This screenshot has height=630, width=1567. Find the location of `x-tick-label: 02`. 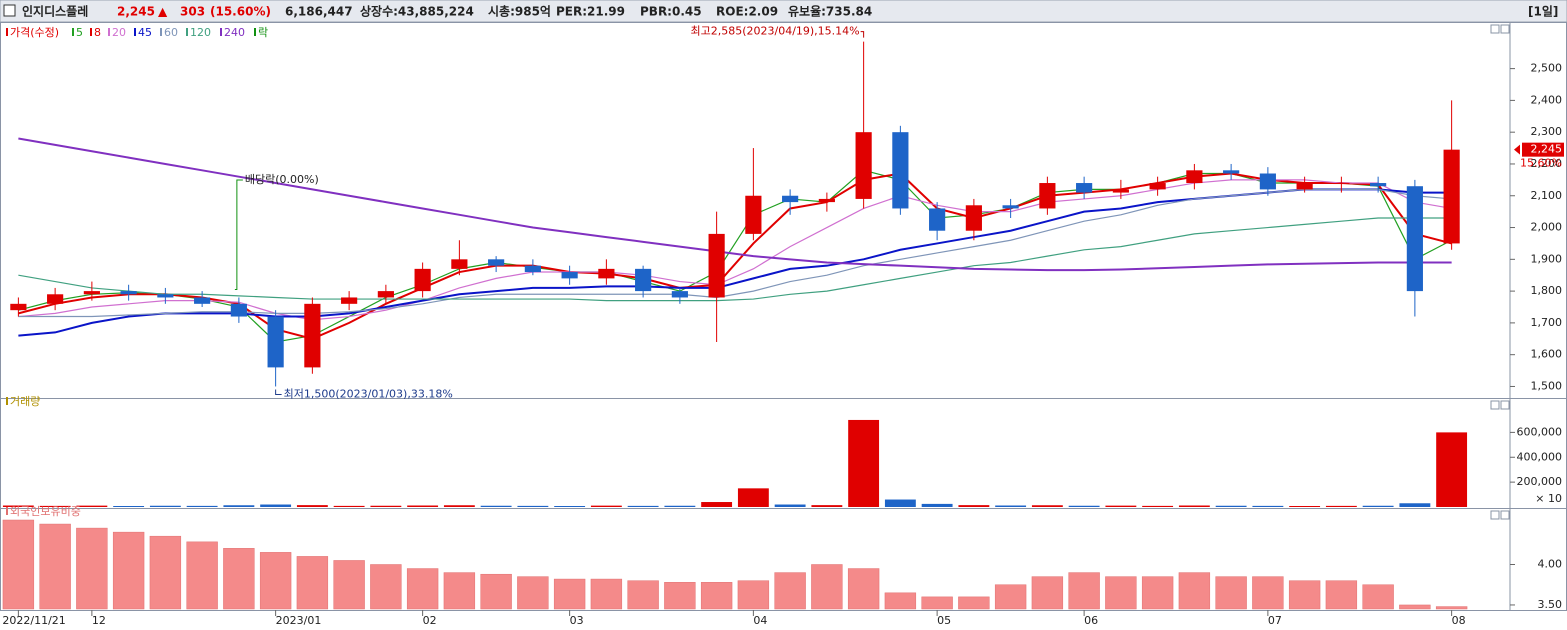

x-tick-label: 02 is located at coordinates (430, 620).